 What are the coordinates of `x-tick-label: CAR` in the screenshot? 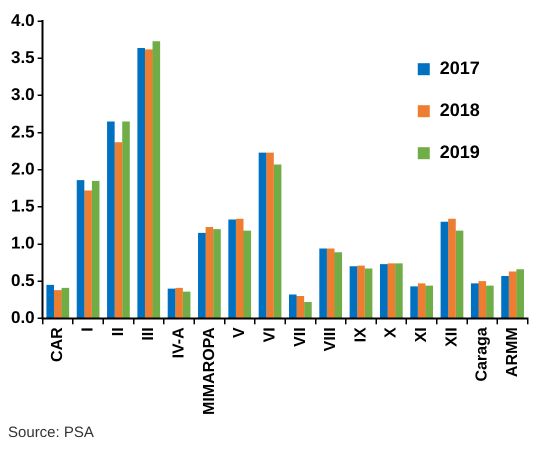 It's located at (57, 344).